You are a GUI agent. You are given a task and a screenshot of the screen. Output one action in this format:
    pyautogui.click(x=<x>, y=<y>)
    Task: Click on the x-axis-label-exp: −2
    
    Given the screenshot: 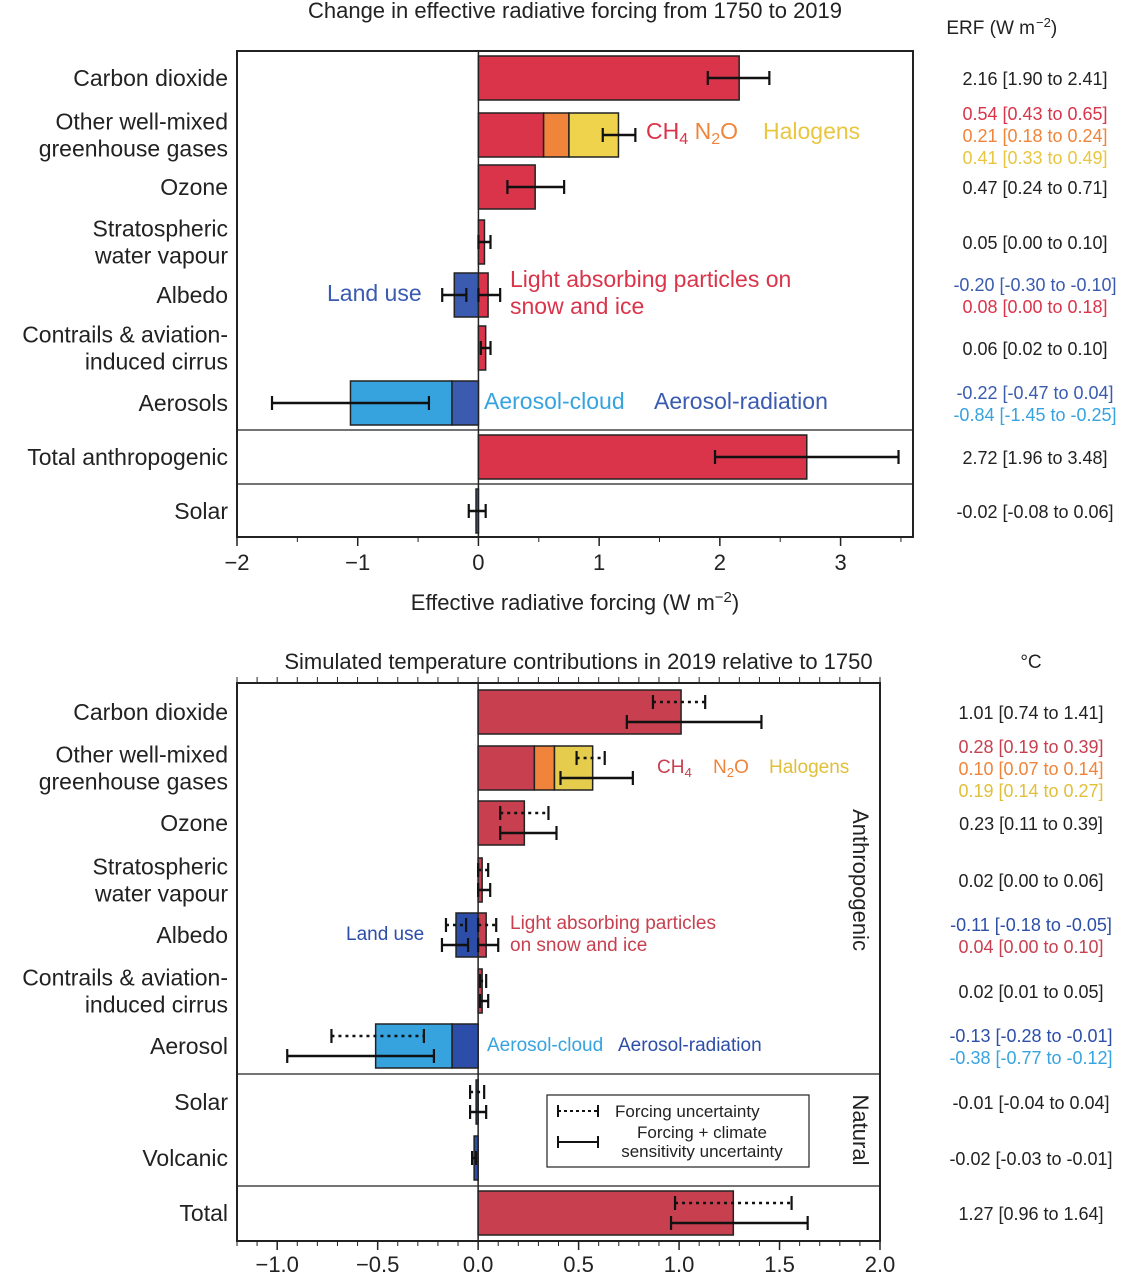 What is the action you would take?
    pyautogui.click(x=723, y=597)
    